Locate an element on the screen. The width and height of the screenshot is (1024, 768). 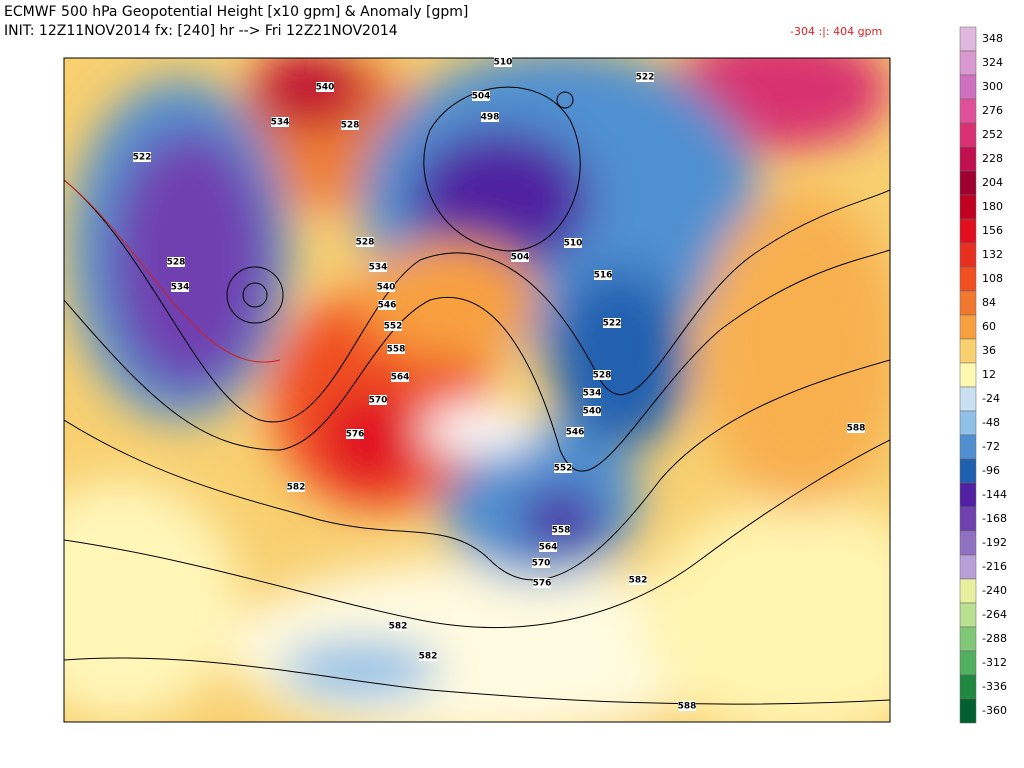
colorbar-label: -360 is located at coordinates (994, 710).